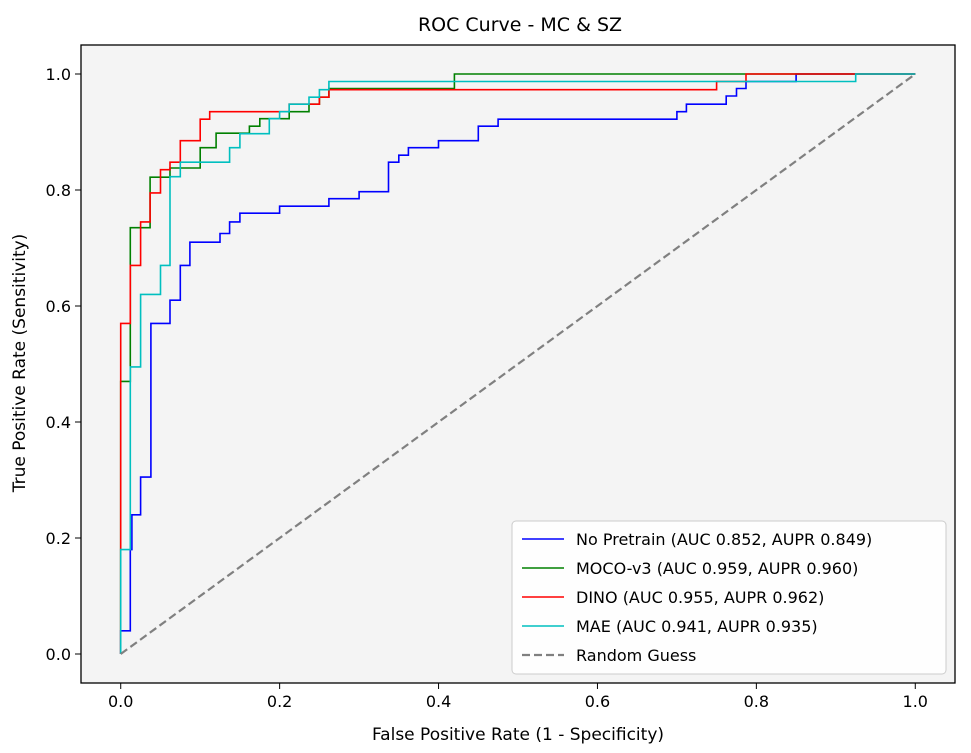  I want to click on y-tick-label: 0.0, so click(58, 654).